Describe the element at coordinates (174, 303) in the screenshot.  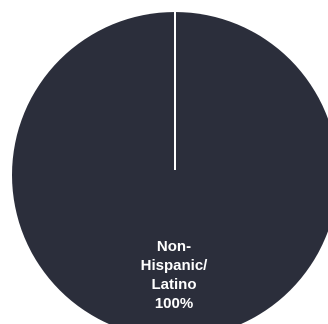
I see `pie-slice-value-label: 100%` at that location.